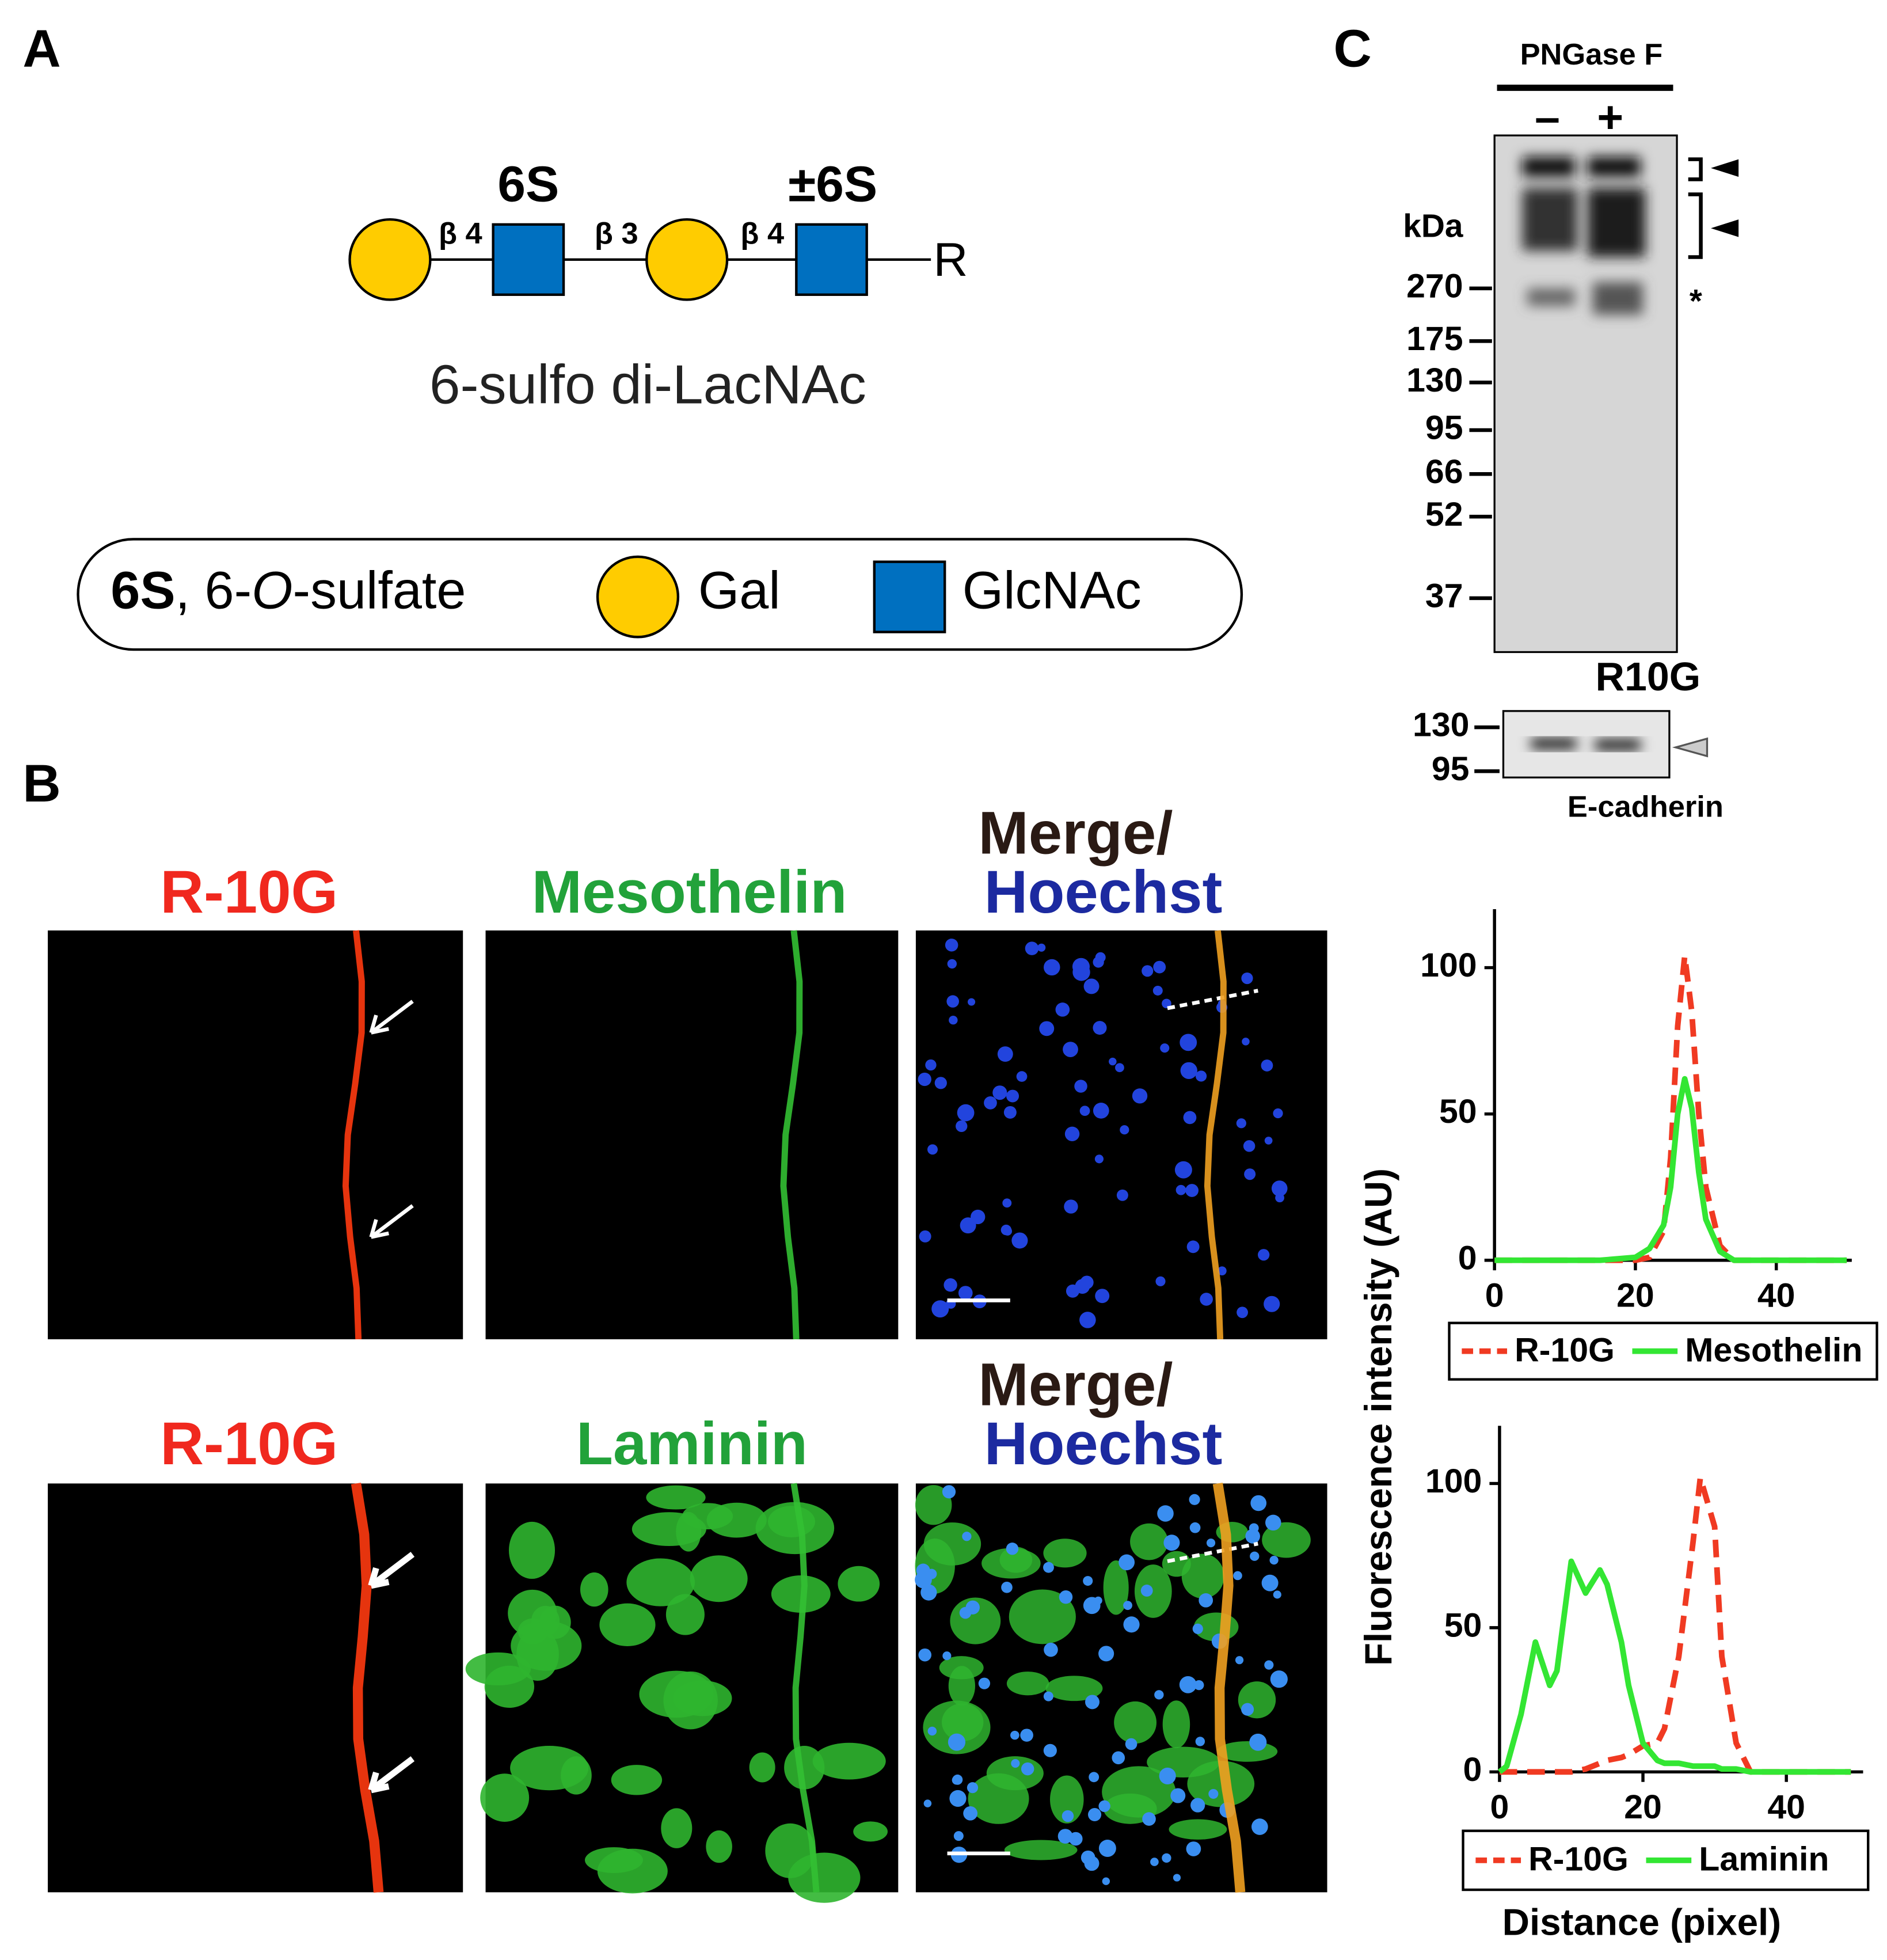  I want to click on marker-label: 130, so click(1441, 725).